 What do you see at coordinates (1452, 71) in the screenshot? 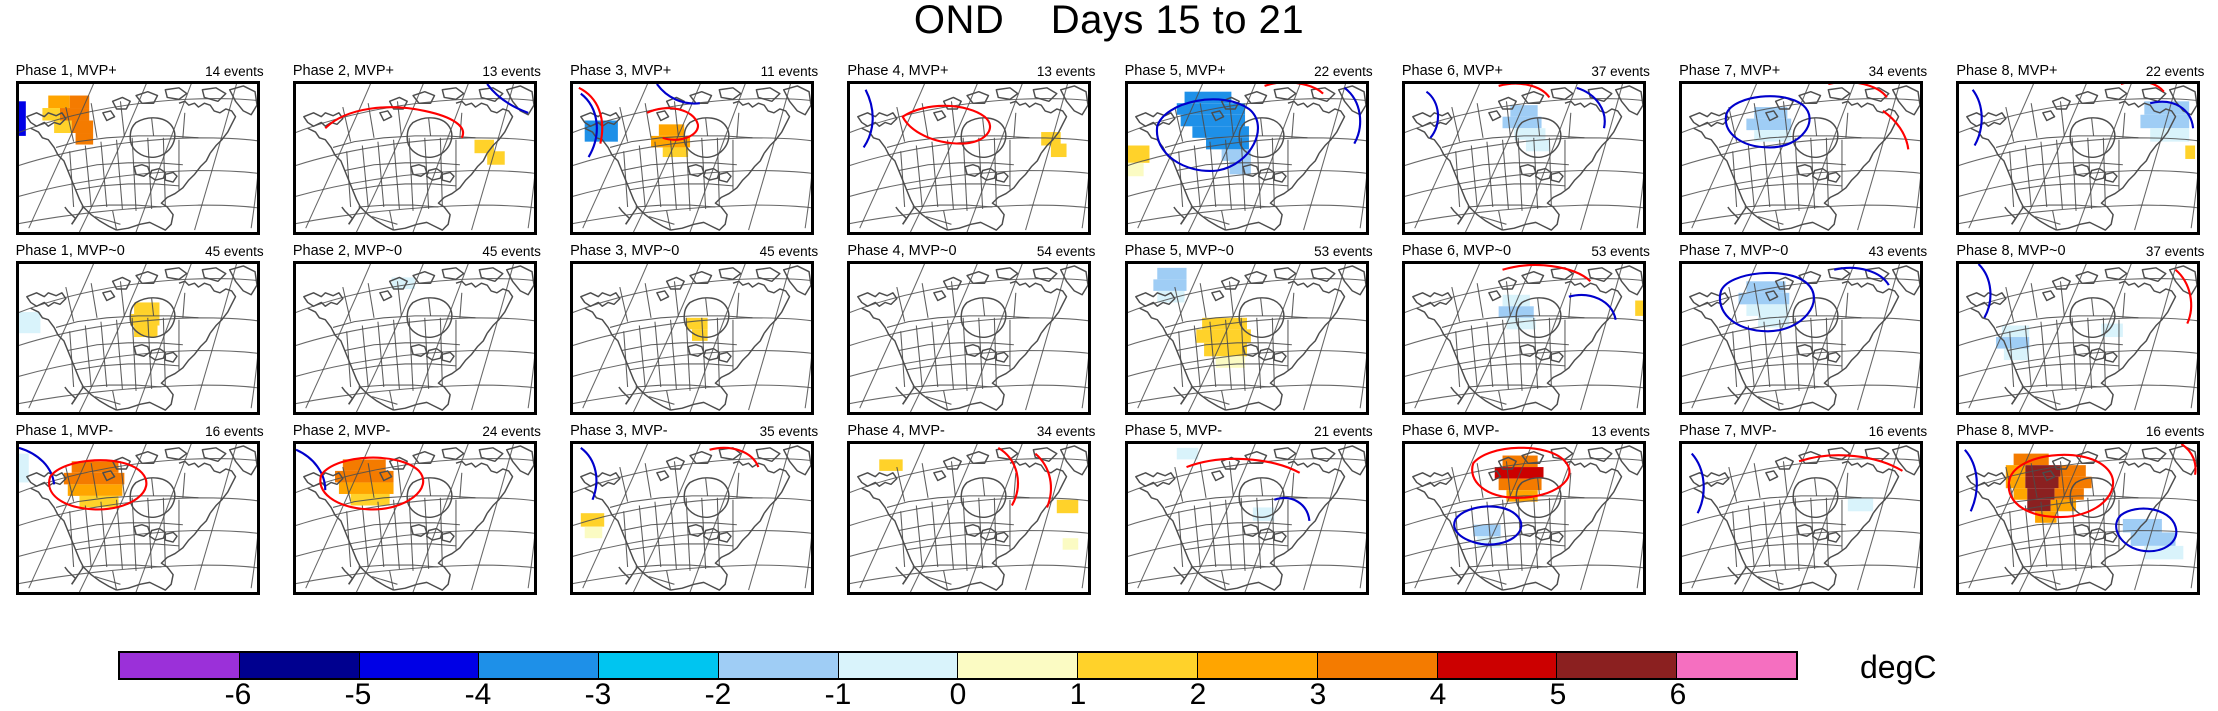
I see `panel-title: Phase 6, MVP+` at bounding box center [1452, 71].